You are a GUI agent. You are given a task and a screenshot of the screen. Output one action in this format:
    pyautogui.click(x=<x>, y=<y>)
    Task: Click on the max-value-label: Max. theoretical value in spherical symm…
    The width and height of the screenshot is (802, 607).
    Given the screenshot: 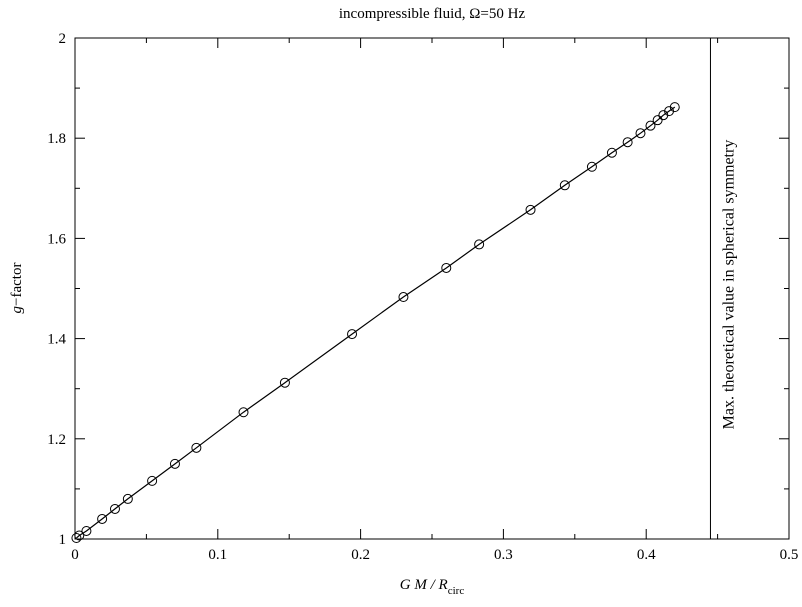 What is the action you would take?
    pyautogui.click(x=728, y=285)
    